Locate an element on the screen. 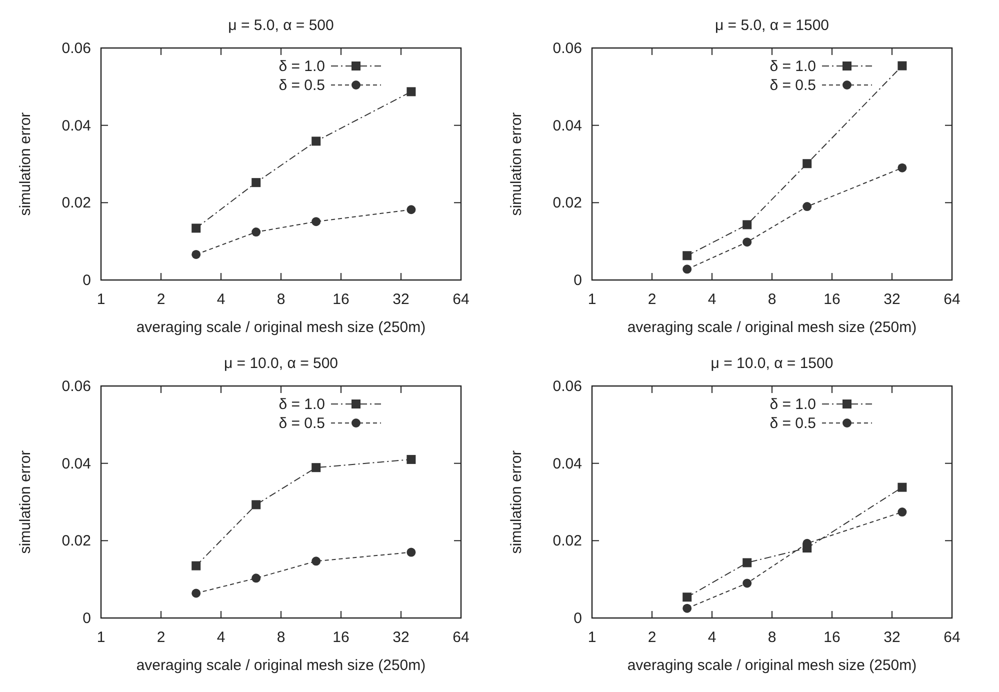 The width and height of the screenshot is (999, 692). chart-title: μ = 10.0, α = 1500 is located at coordinates (772, 363).